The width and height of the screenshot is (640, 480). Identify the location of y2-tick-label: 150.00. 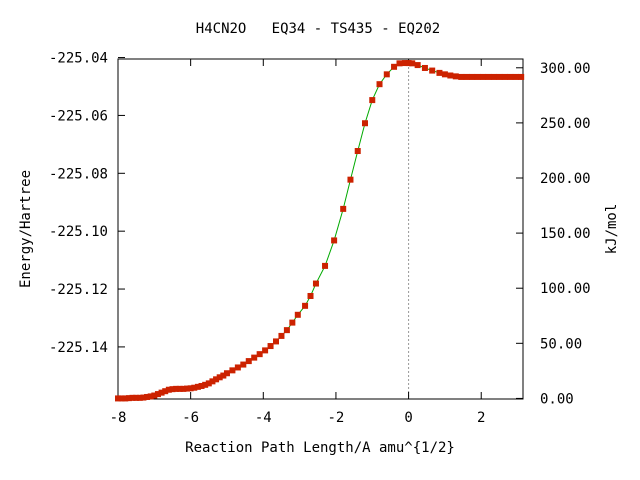
(565, 234).